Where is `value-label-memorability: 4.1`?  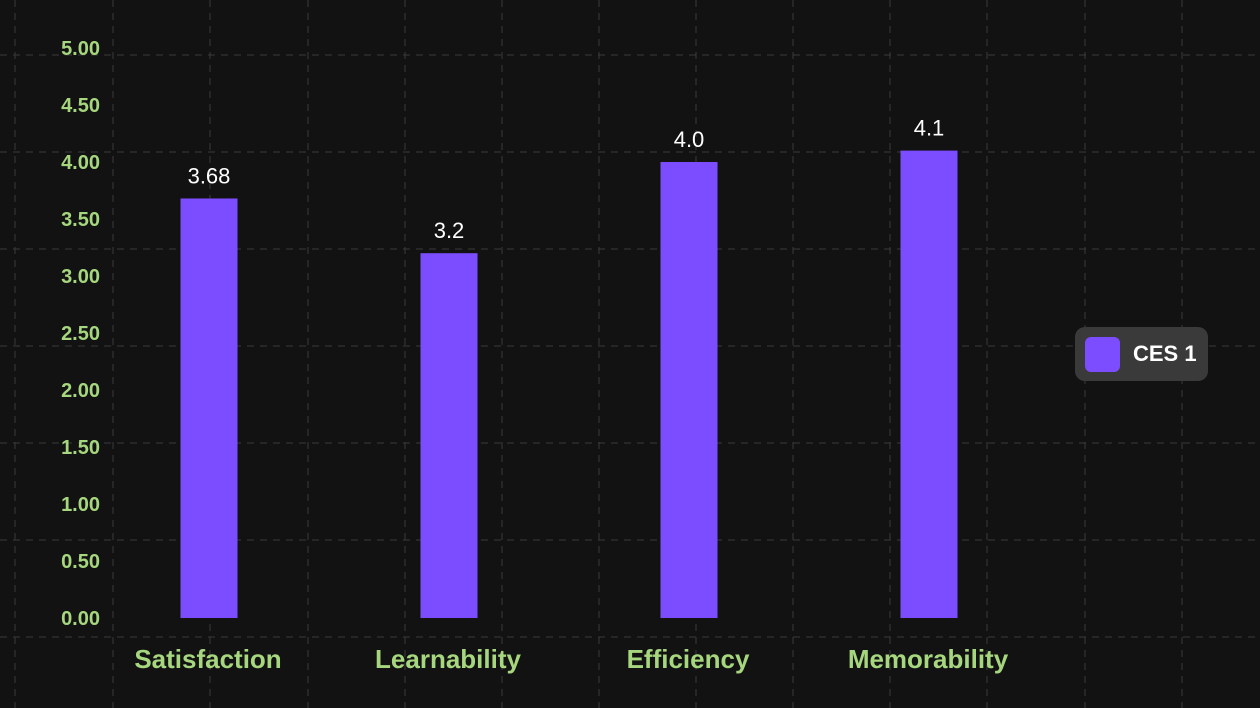
value-label-memorability: 4.1 is located at coordinates (929, 128).